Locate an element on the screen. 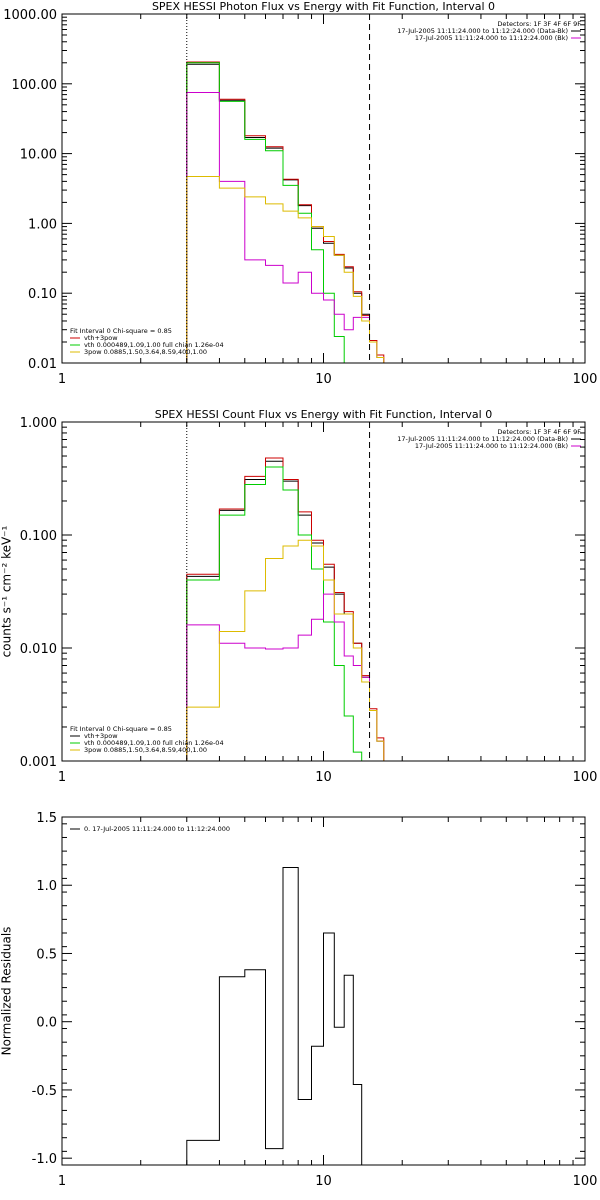 This screenshot has width=600, height=1200. y-tick-label: 1000.00 is located at coordinates (30, 15).